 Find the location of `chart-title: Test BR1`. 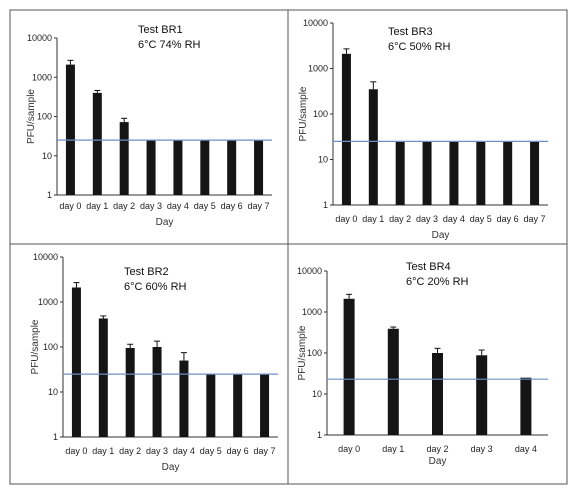

chart-title: Test BR1 is located at coordinates (160, 30).